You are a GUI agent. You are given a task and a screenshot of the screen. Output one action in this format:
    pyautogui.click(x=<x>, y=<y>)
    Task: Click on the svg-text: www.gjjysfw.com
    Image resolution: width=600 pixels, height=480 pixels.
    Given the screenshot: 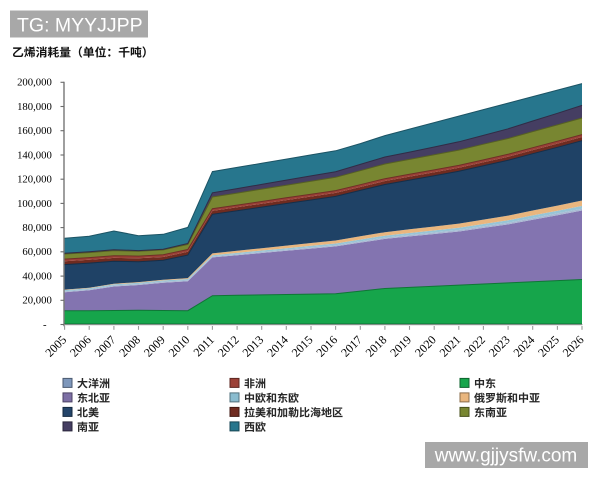 What is the action you would take?
    pyautogui.click(x=506, y=456)
    